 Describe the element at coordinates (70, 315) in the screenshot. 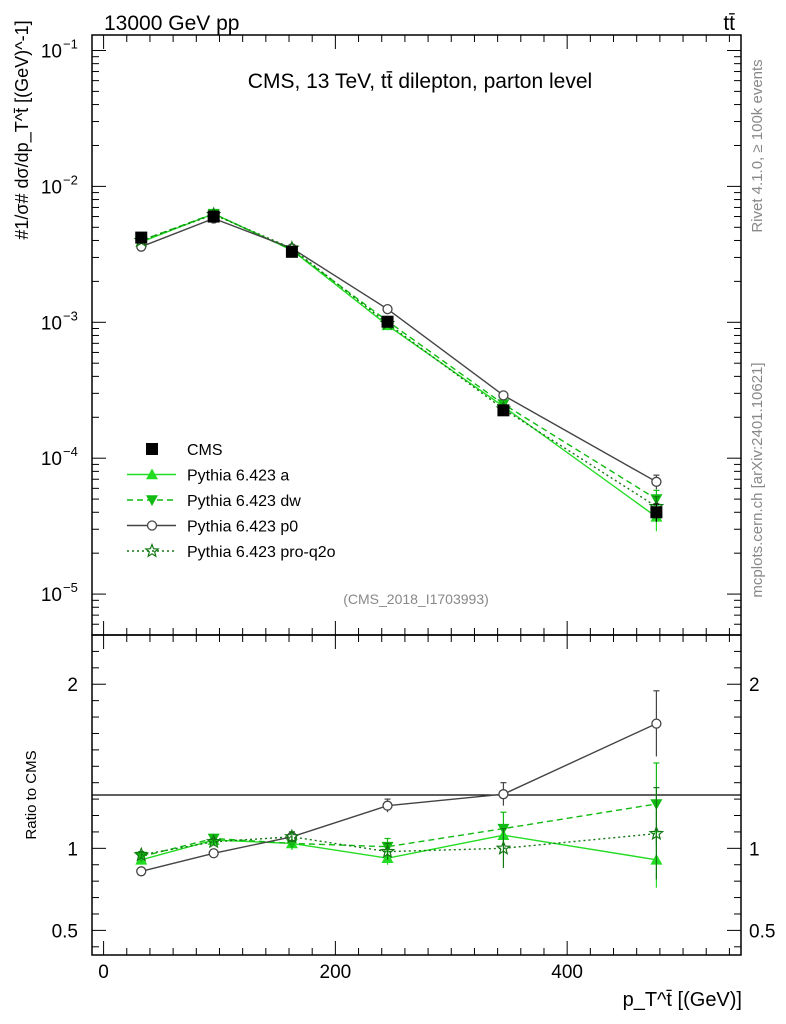

I see `main-ytick-exponent: −3` at that location.